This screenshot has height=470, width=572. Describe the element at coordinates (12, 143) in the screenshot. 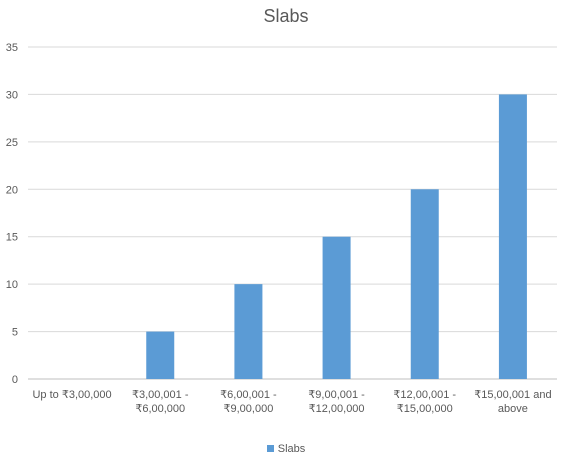

I see `y-tick-label: 25` at that location.